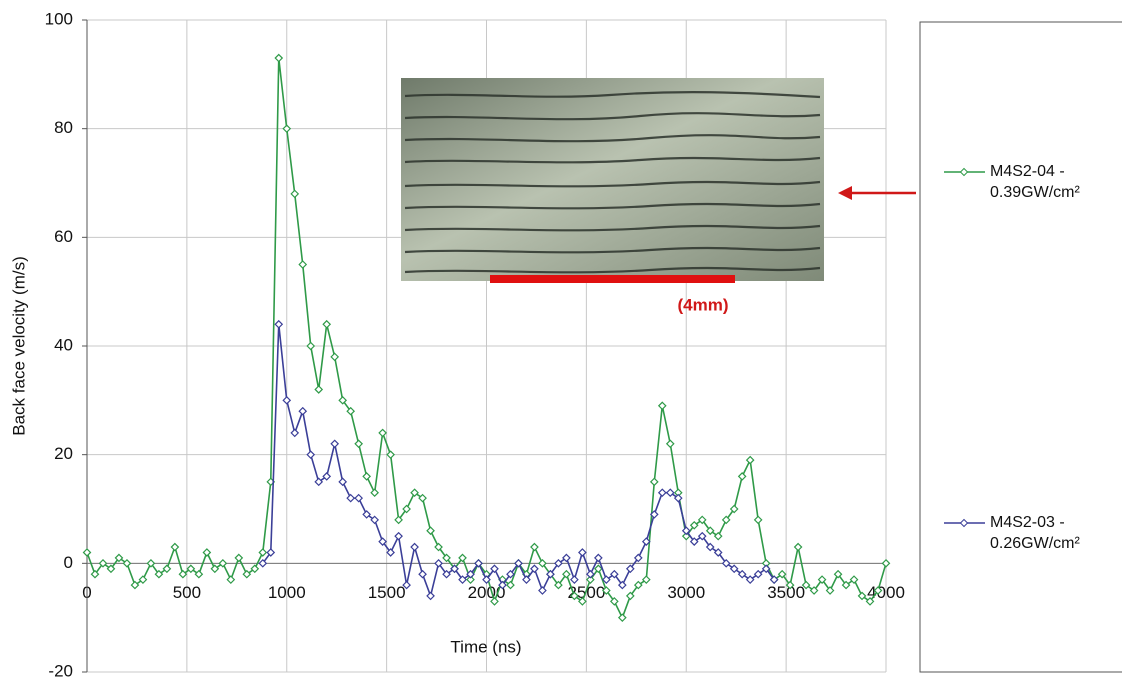 Image resolution: width=1122 pixels, height=682 pixels. I want to click on x-tick-label: 1500, so click(387, 592).